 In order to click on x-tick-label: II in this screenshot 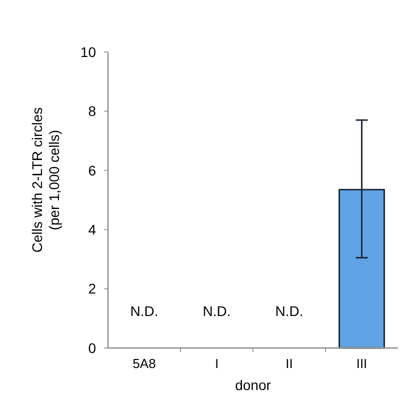, I will do `click(289, 363)`.